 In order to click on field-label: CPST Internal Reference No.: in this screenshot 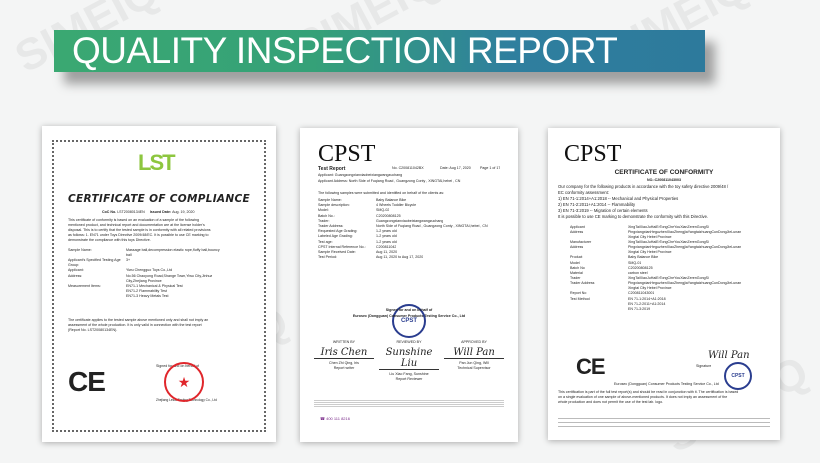, I will do `click(342, 246)`.